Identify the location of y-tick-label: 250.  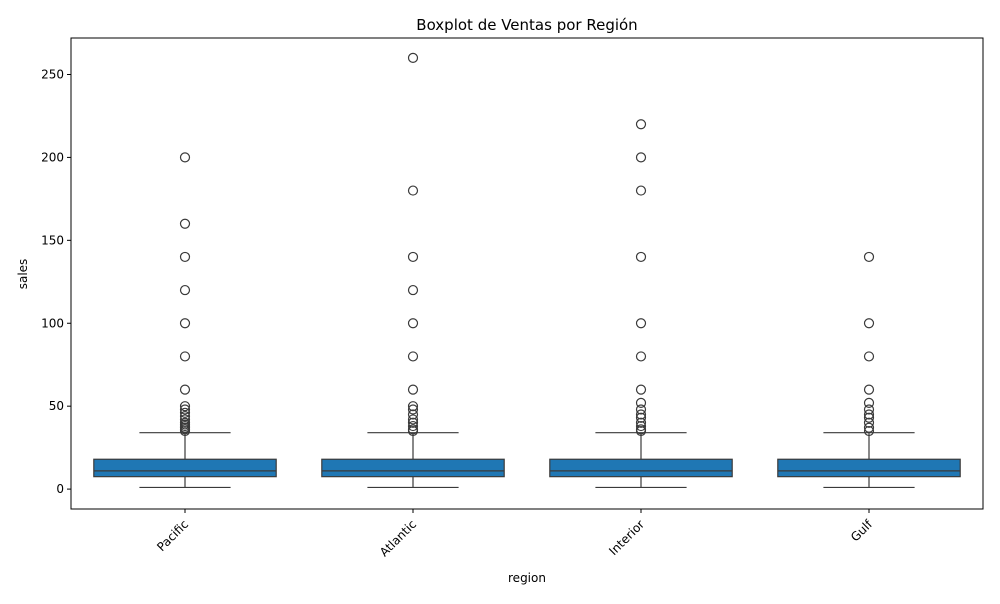
(52, 74).